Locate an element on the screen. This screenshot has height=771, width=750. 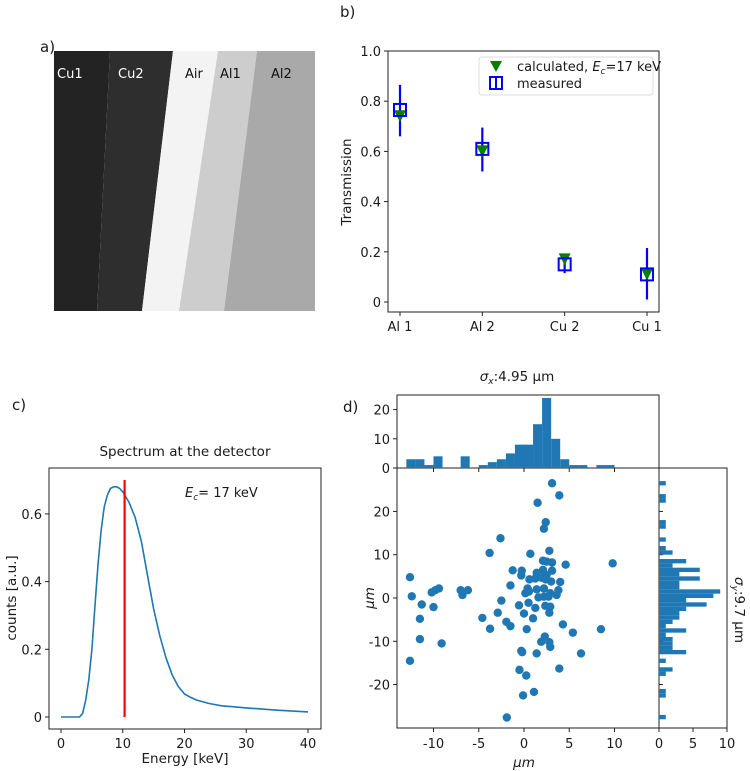
d-yhist-xtick-label: 0 is located at coordinates (659, 744).